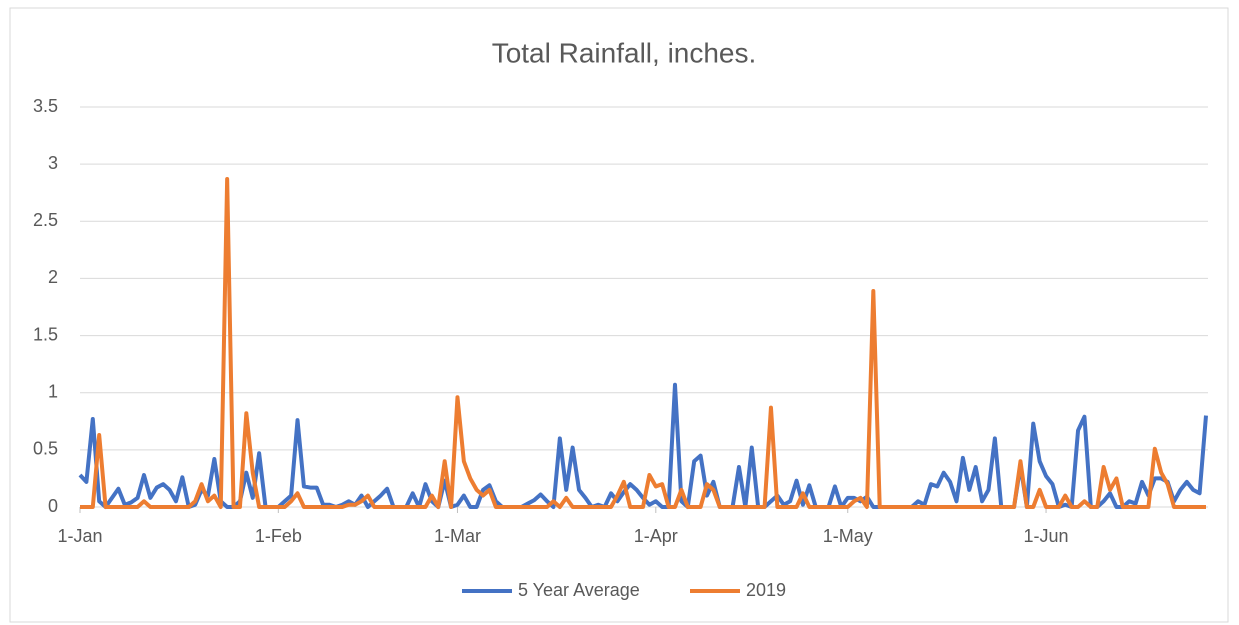 The height and width of the screenshot is (625, 1239). Describe the element at coordinates (45, 334) in the screenshot. I see `y-tick-label: 1.5` at that location.